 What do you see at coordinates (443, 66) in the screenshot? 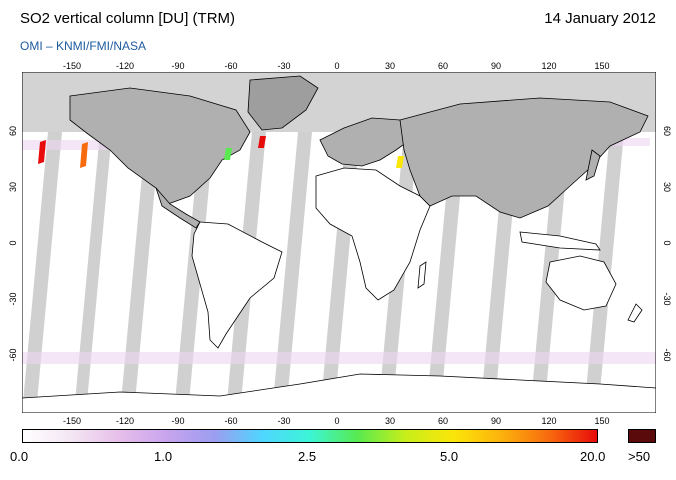
I see `lon-tick-top: 60` at bounding box center [443, 66].